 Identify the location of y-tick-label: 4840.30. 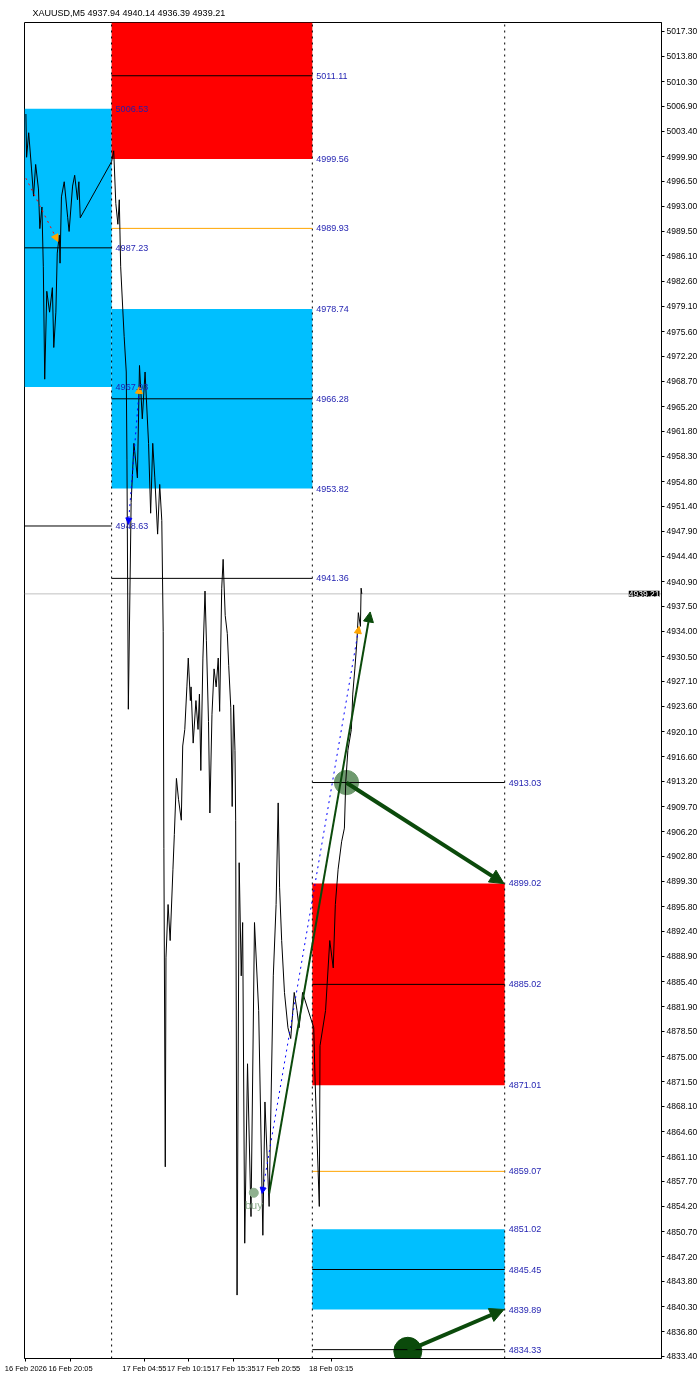
(682, 1306).